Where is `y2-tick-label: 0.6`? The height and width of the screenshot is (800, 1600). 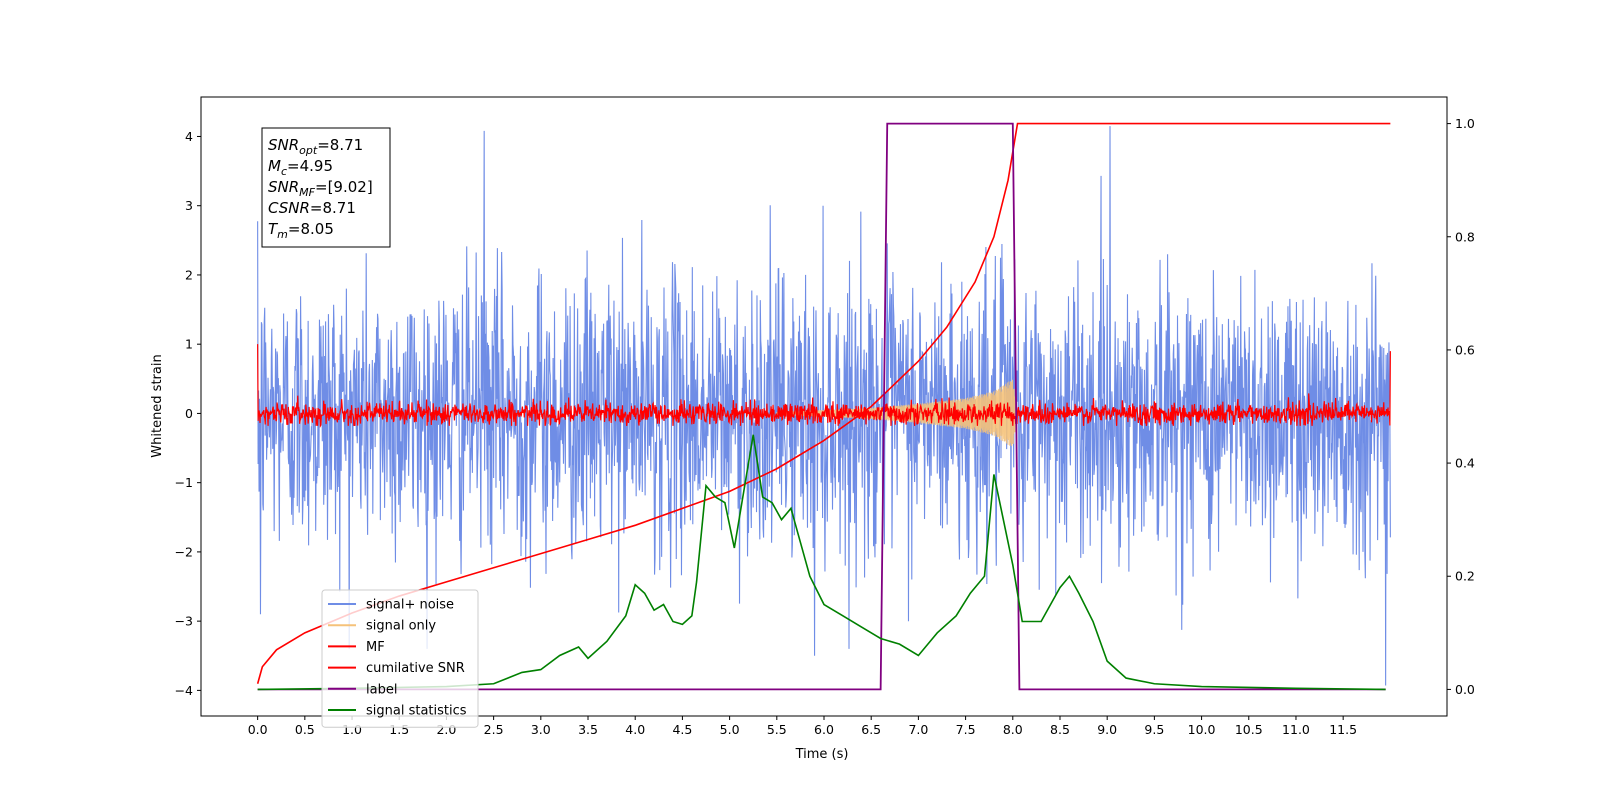
y2-tick-label: 0.6 is located at coordinates (1465, 349).